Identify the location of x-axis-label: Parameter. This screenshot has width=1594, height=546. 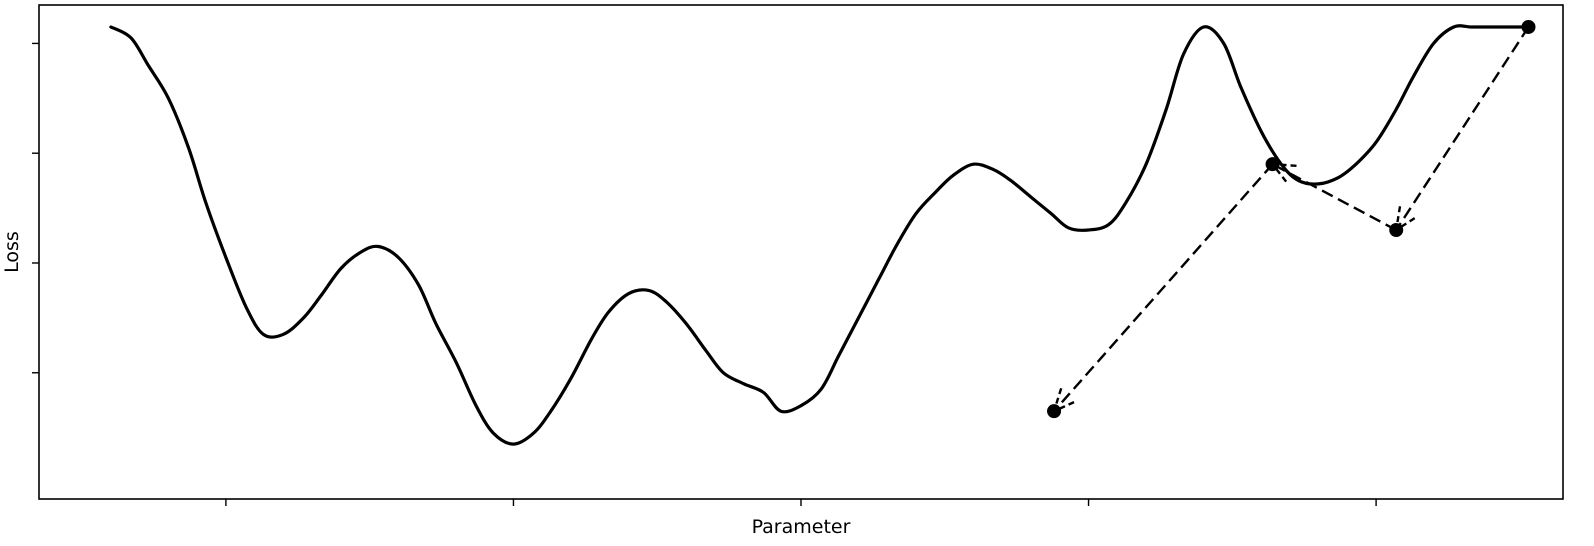
(801, 527).